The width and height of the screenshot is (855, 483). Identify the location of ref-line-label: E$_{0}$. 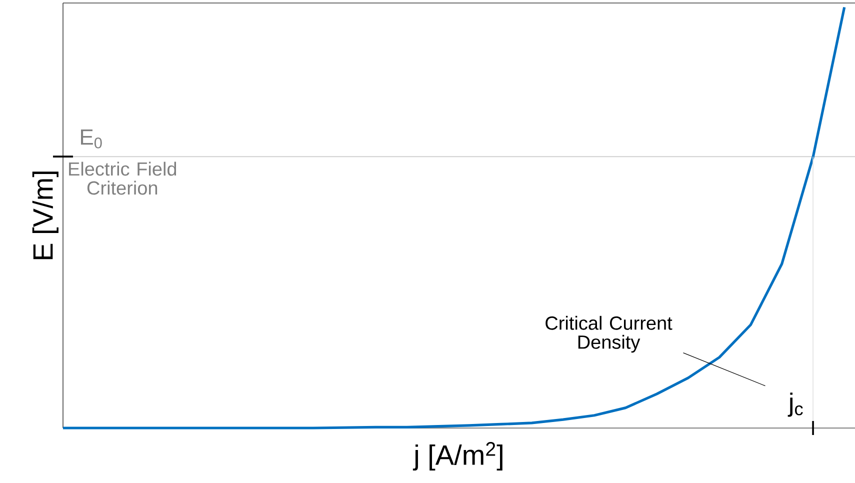
(91, 138).